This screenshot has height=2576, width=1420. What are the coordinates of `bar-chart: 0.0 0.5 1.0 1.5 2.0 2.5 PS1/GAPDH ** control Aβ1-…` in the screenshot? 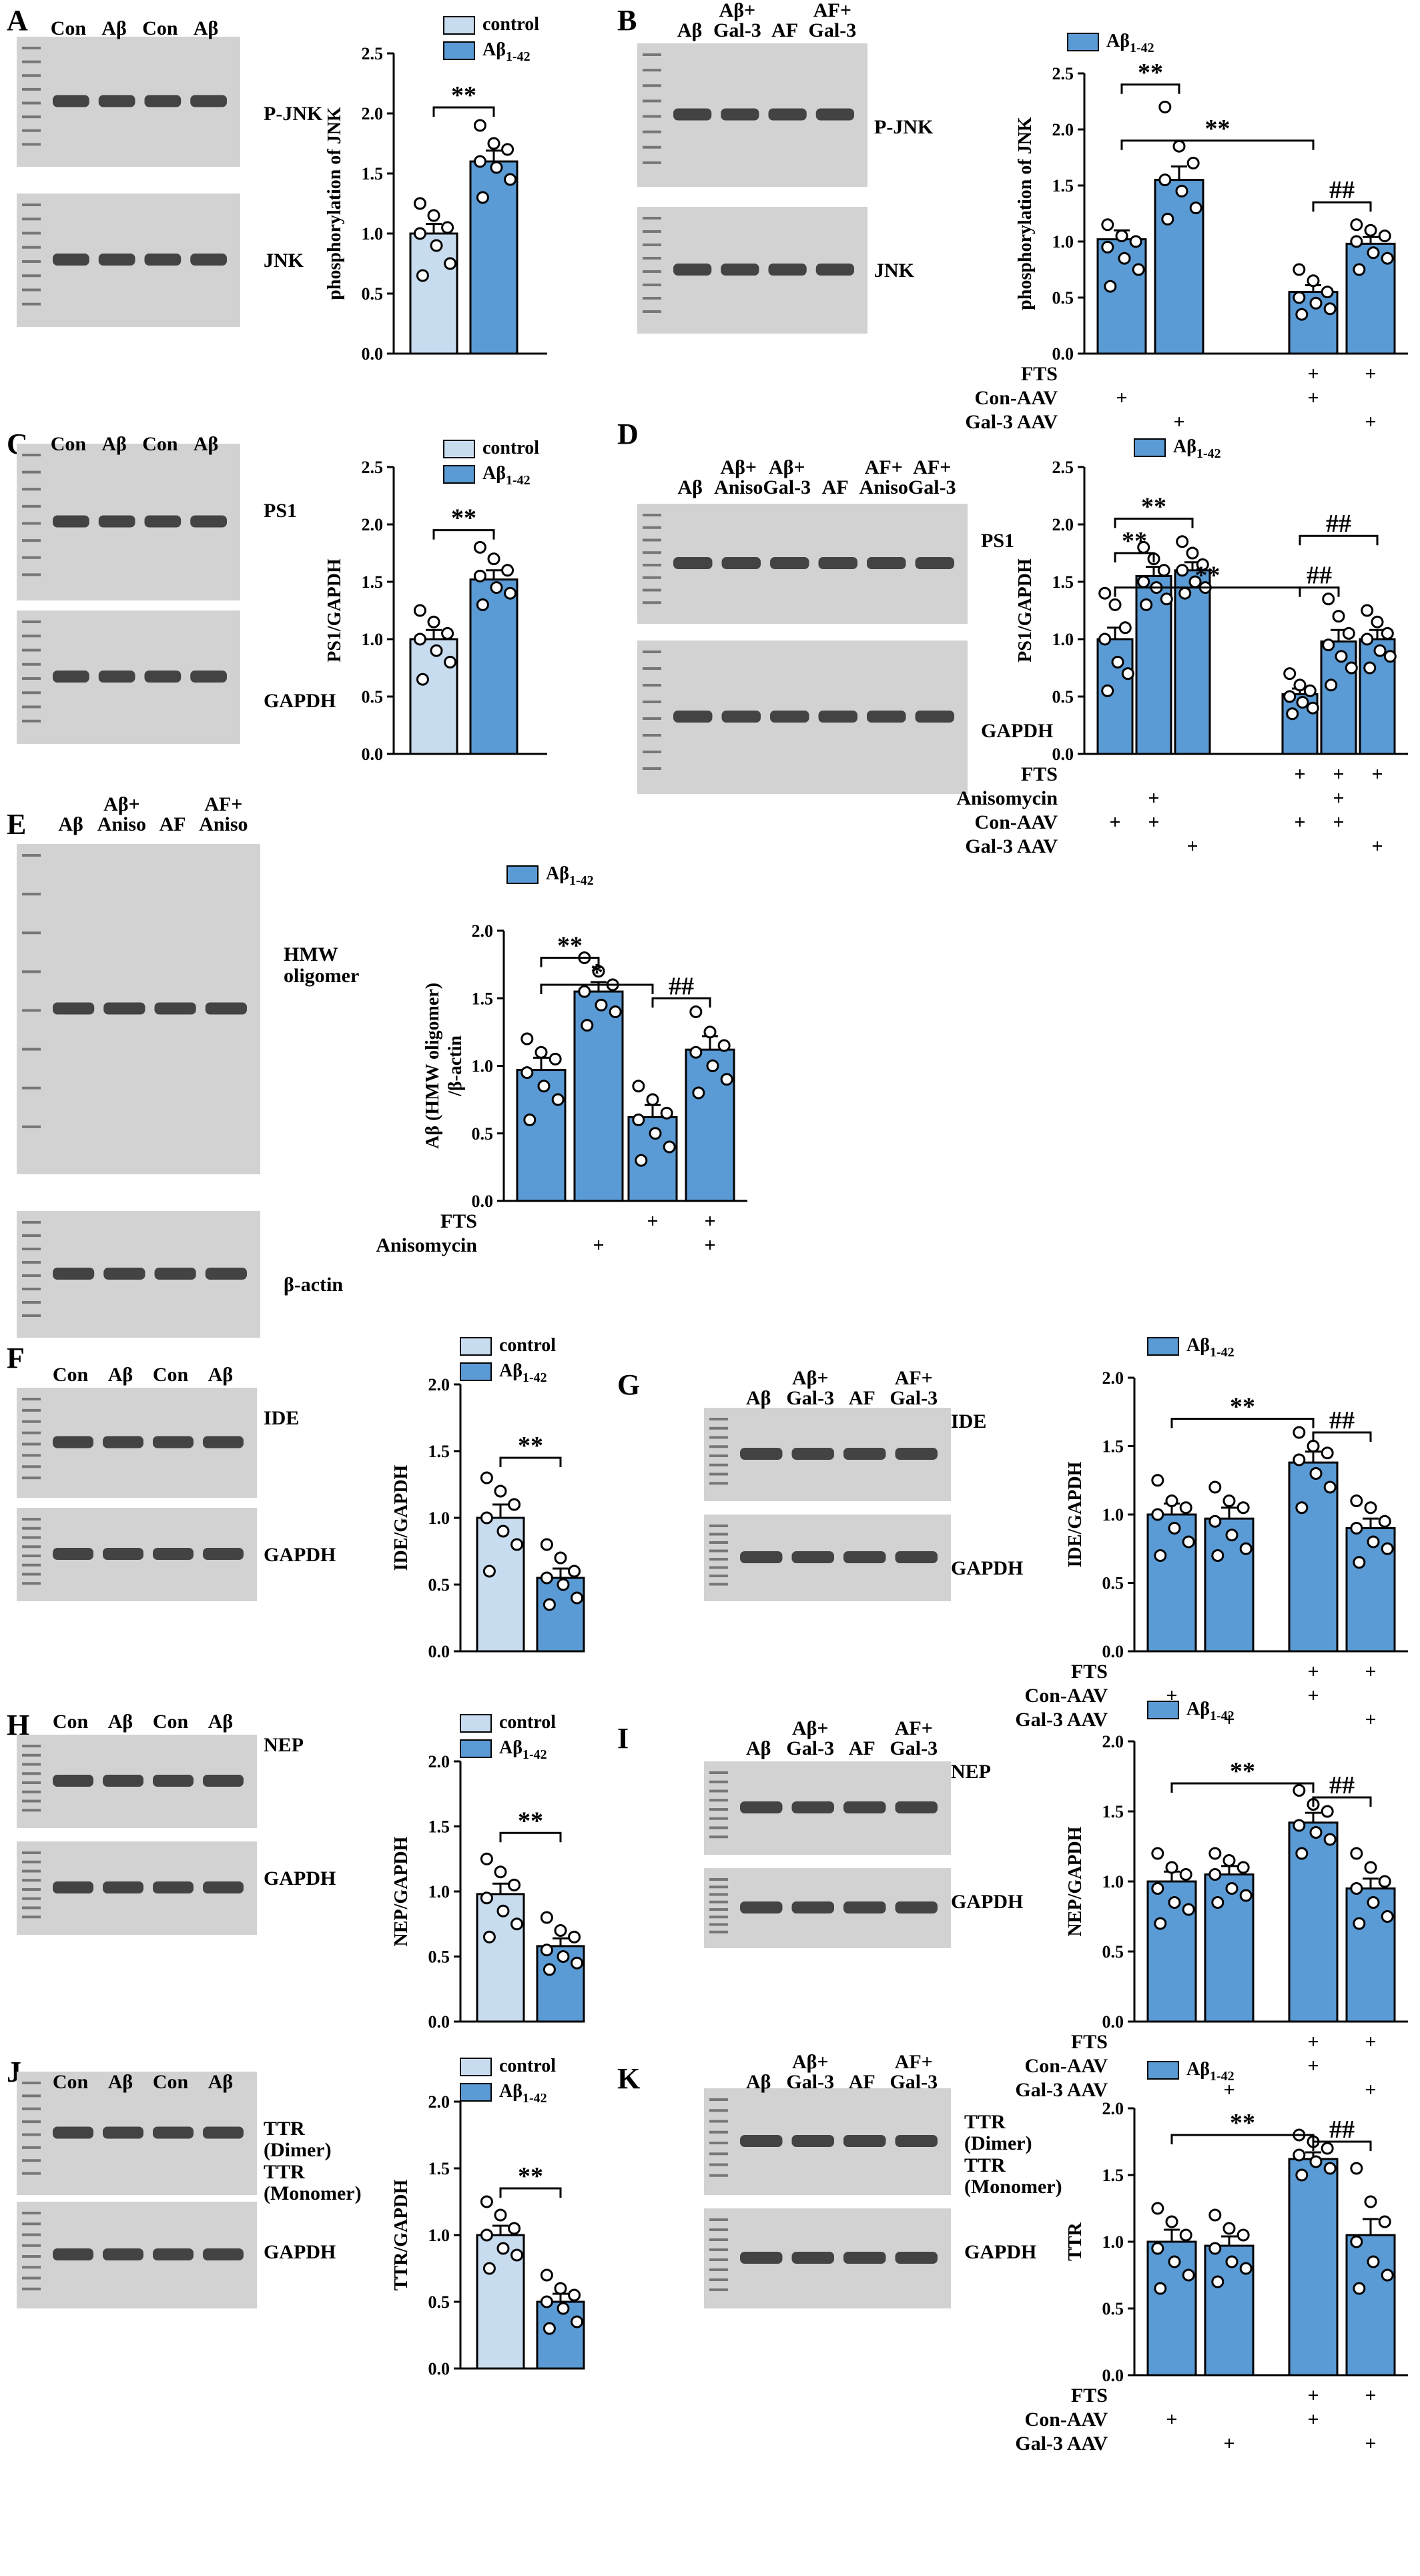 It's located at (435, 601).